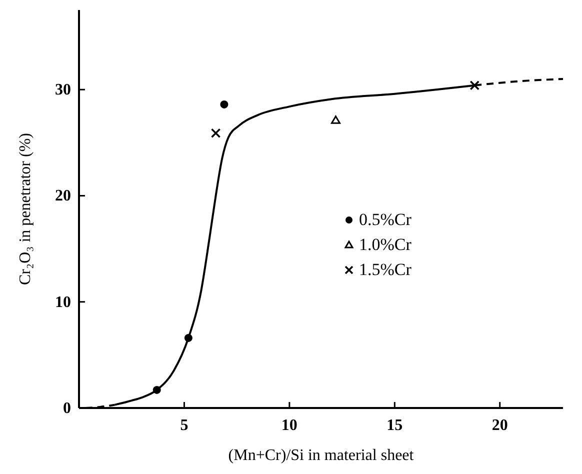  Describe the element at coordinates (385, 244) in the screenshot. I see `legend-label: 1.0%Cr` at that location.